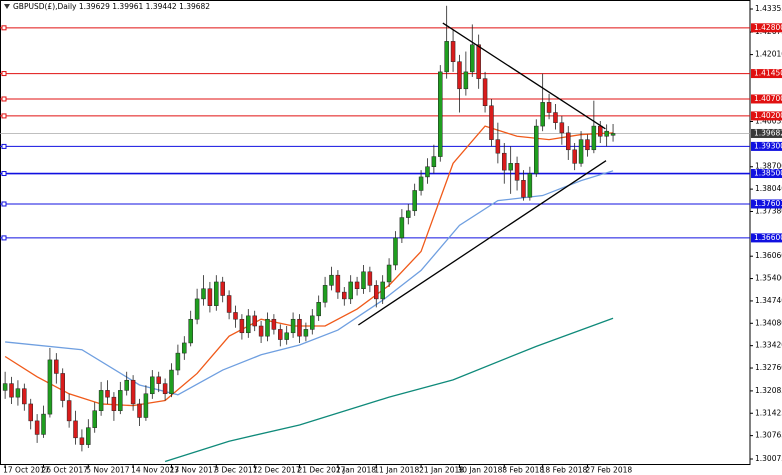  I want to click on y-tick-label: 1.36060, so click(768, 255).